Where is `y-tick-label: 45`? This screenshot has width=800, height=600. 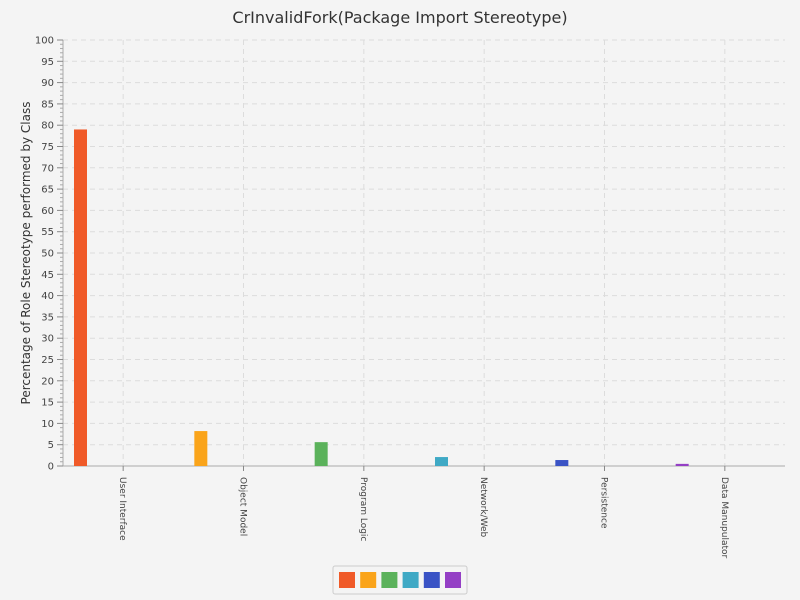 y-tick-label: 45 is located at coordinates (47, 275).